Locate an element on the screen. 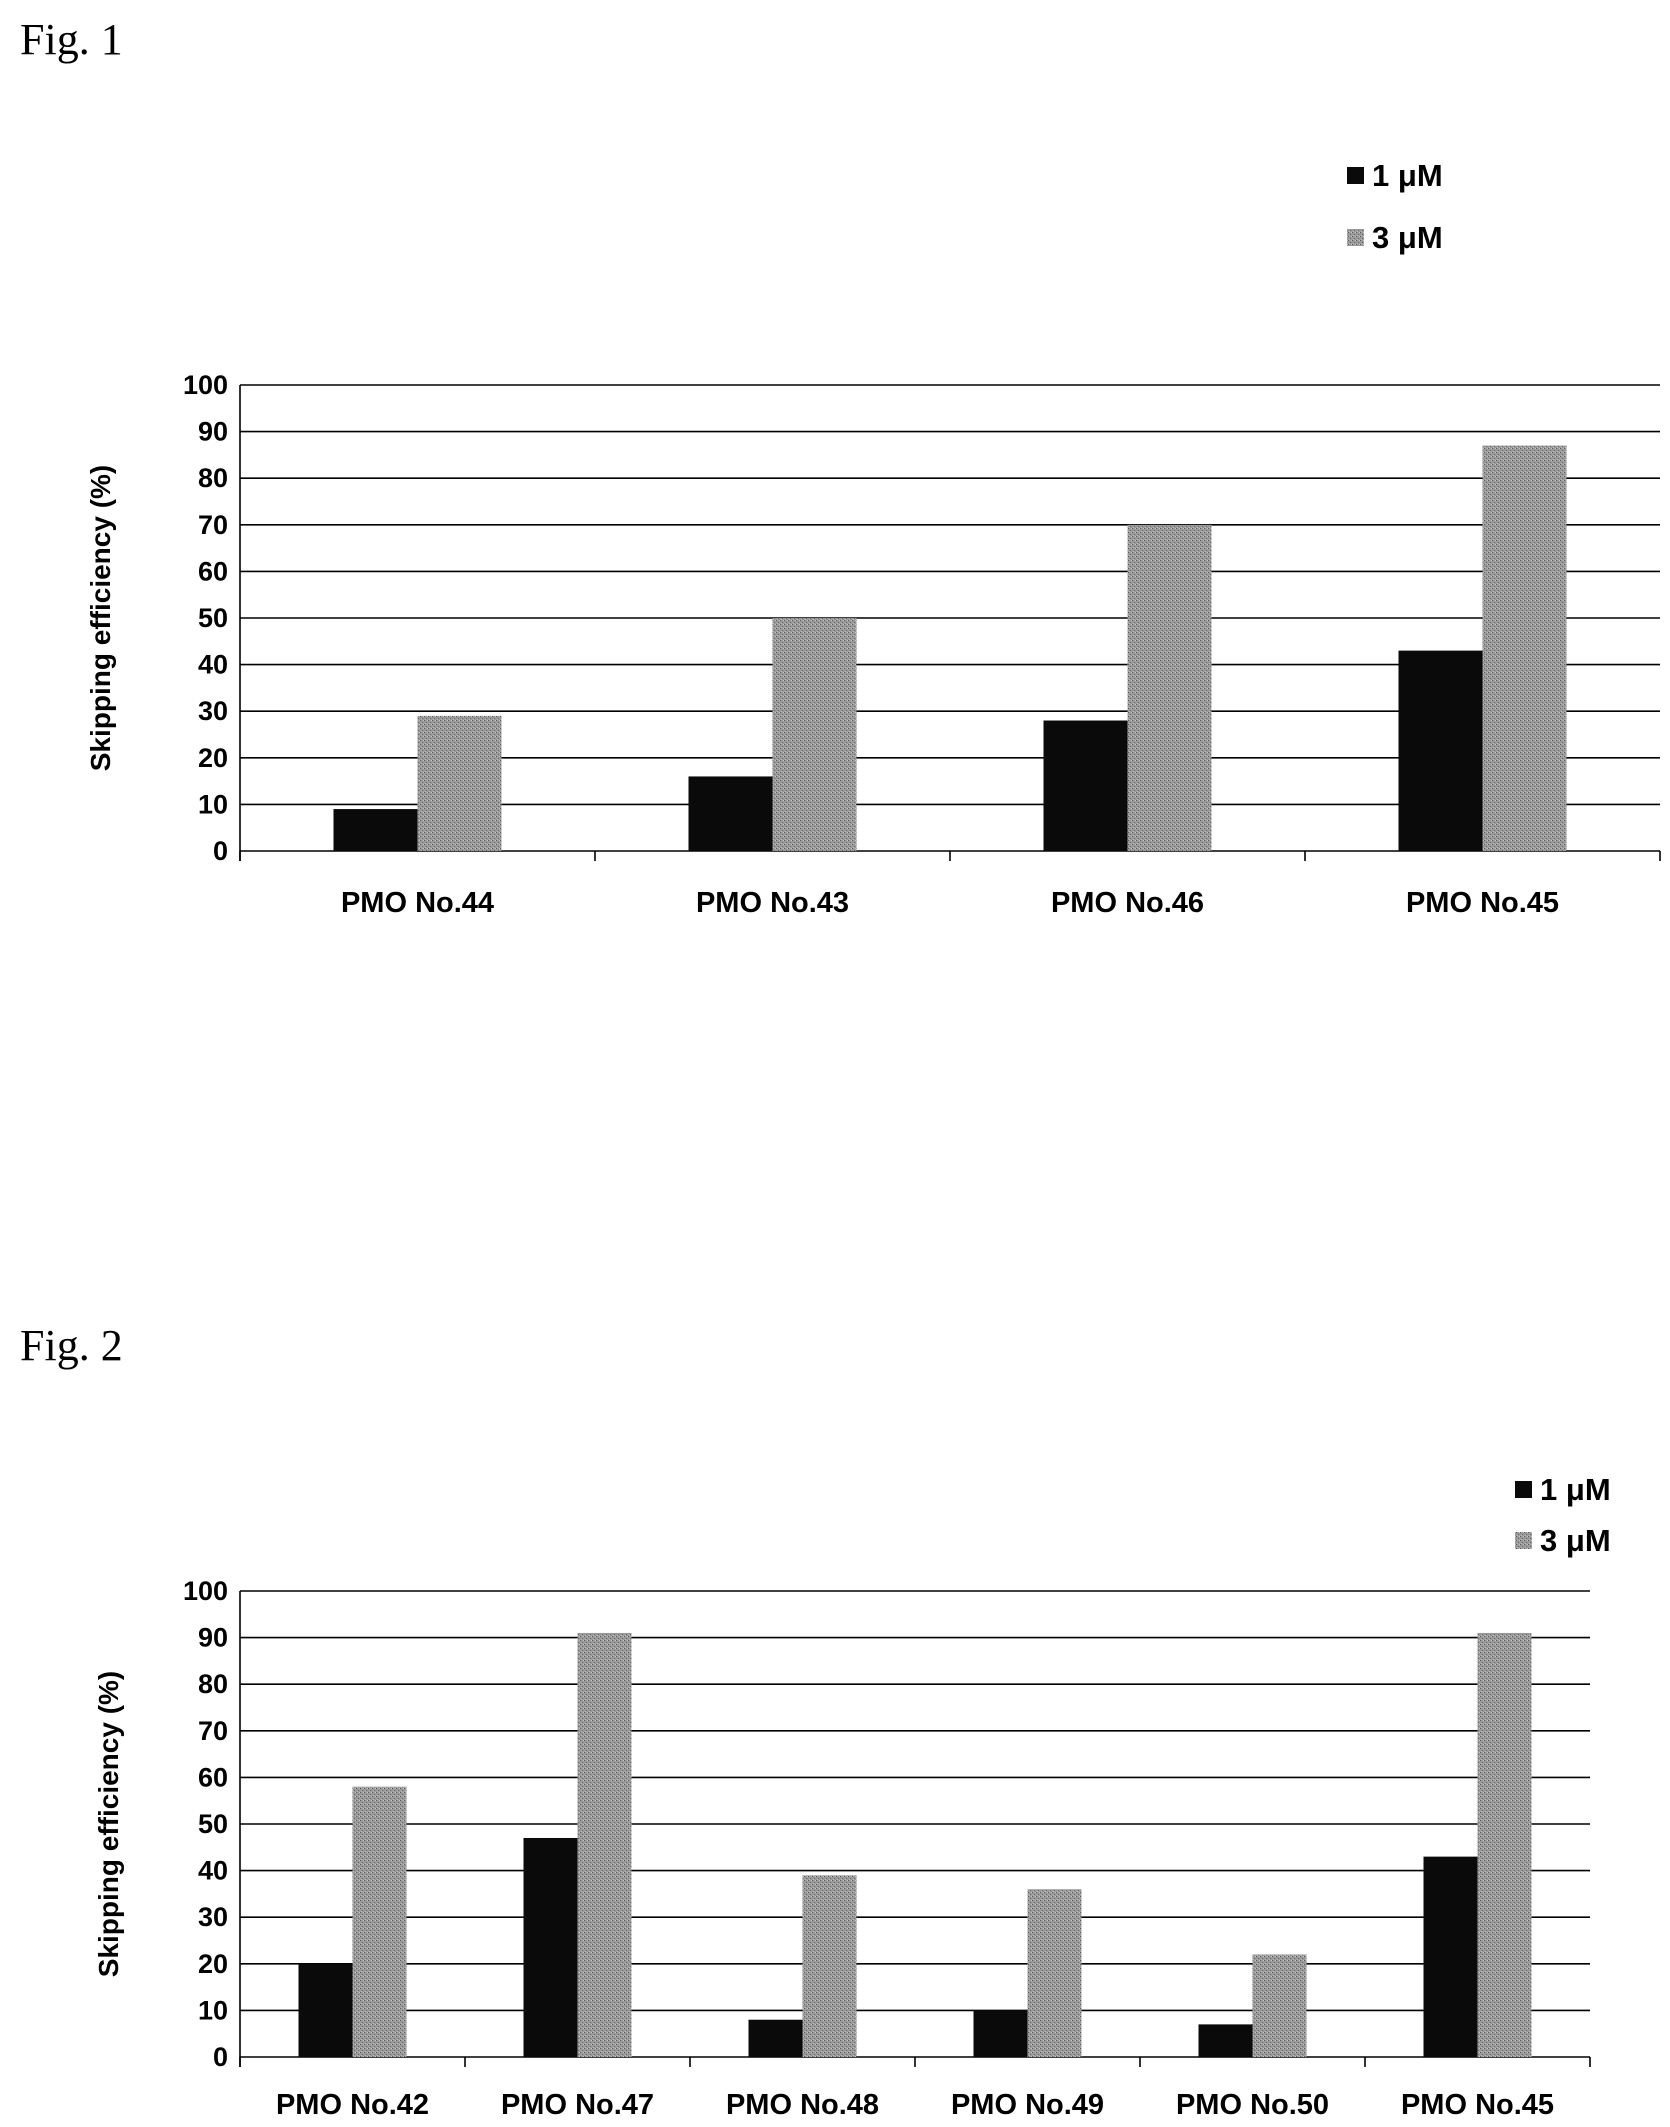 The height and width of the screenshot is (2127, 1670). figure-2-label: Fig. 2 is located at coordinates (71, 1345).